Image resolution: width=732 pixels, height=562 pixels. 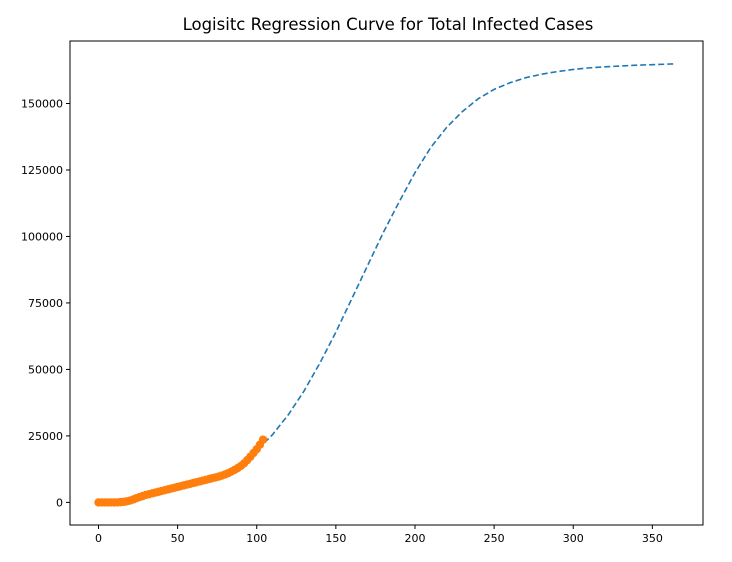 I want to click on y-tick-label: 25000, so click(x=45, y=436).